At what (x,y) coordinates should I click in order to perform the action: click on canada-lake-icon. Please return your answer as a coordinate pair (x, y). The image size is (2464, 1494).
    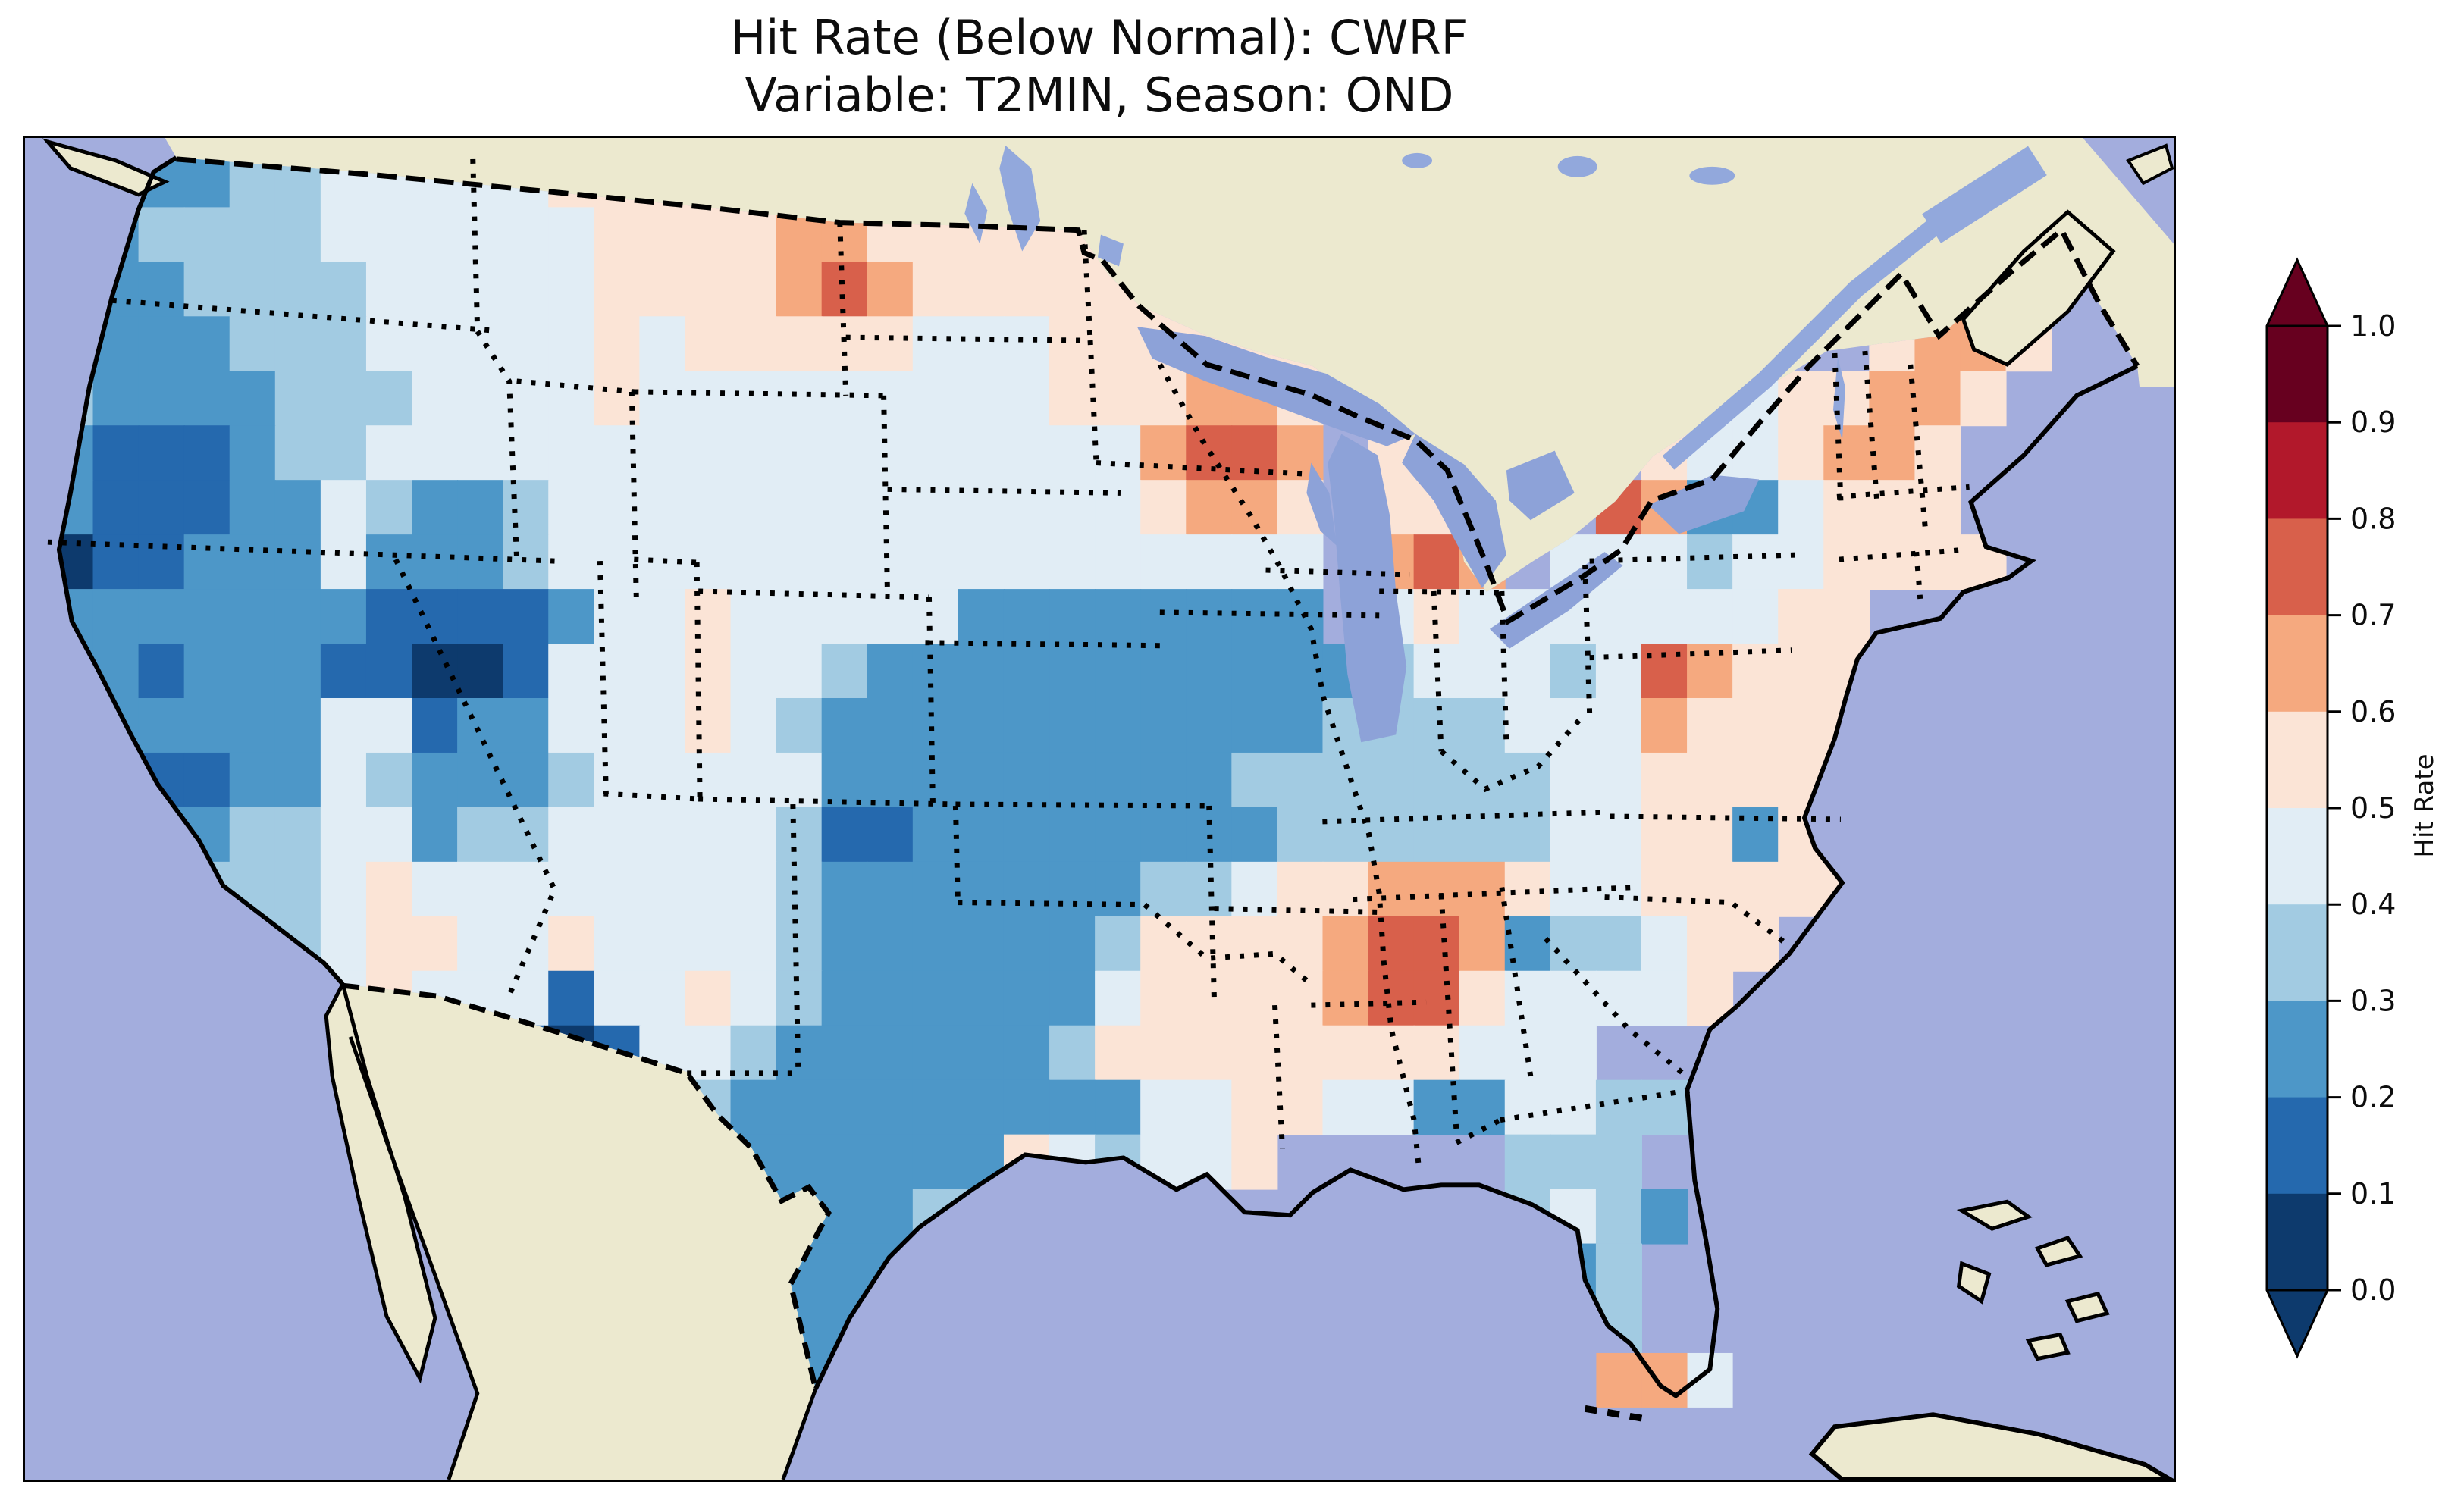
    Looking at the image, I should click on (1712, 175).